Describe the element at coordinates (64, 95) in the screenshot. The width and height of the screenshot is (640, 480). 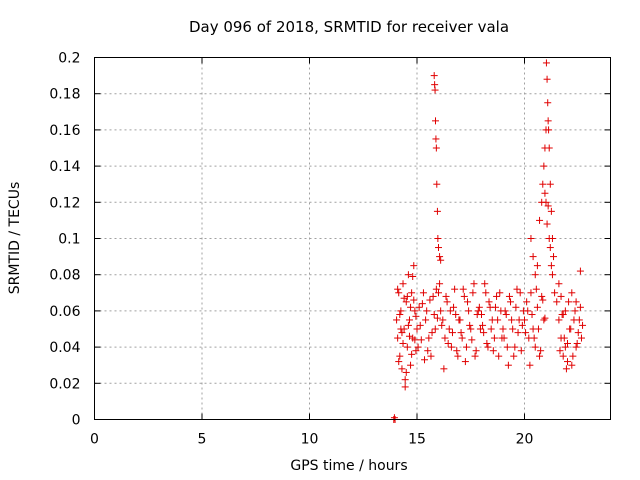
I see `y-tick-label: 0.18` at that location.